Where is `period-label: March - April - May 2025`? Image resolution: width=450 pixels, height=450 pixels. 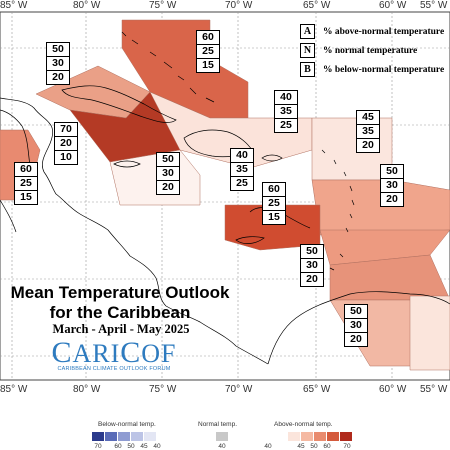
period-label: March - April - May 2025 is located at coordinates (121, 329).